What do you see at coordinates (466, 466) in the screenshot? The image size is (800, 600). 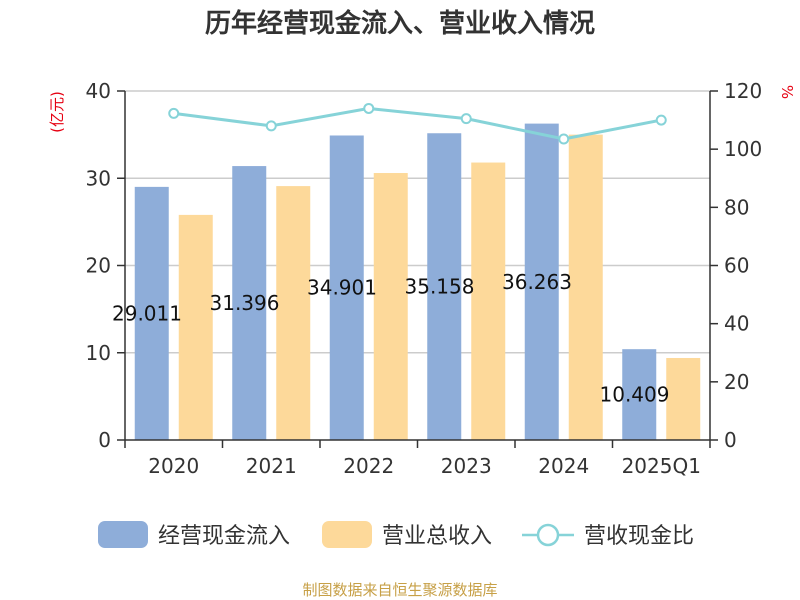 I see `x-tick-label: 2023` at bounding box center [466, 466].